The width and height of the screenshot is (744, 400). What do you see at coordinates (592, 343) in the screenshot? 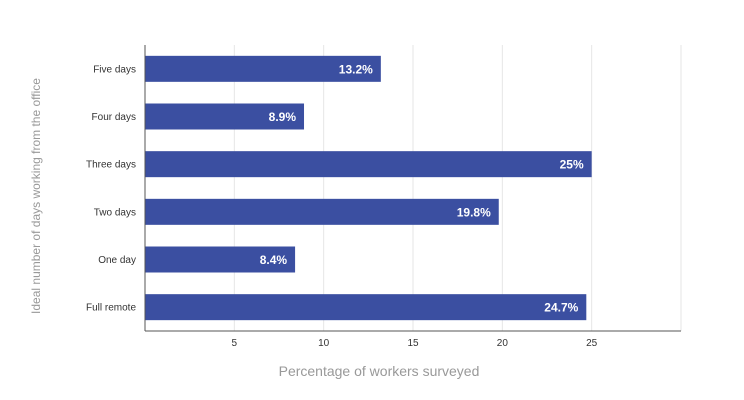
I see `x-tick-label: 25` at bounding box center [592, 343].